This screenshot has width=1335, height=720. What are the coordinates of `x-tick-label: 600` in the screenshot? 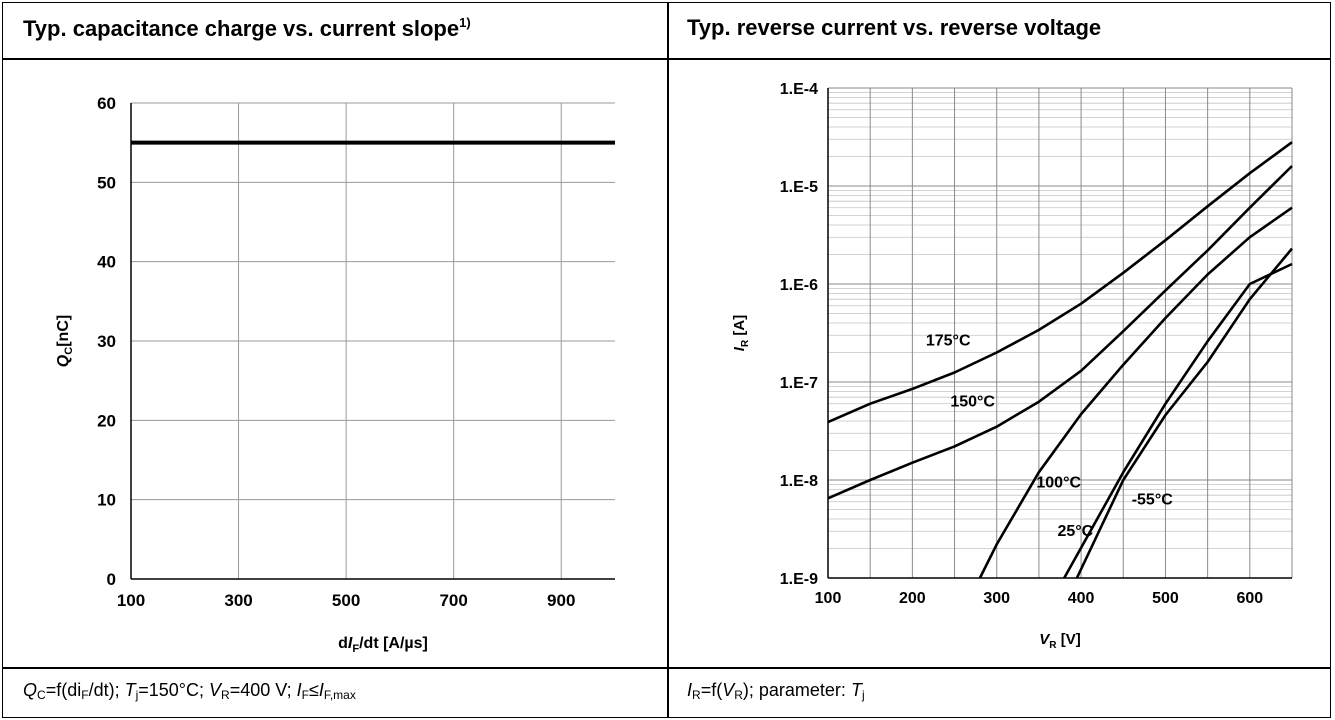 It's located at (1249, 598).